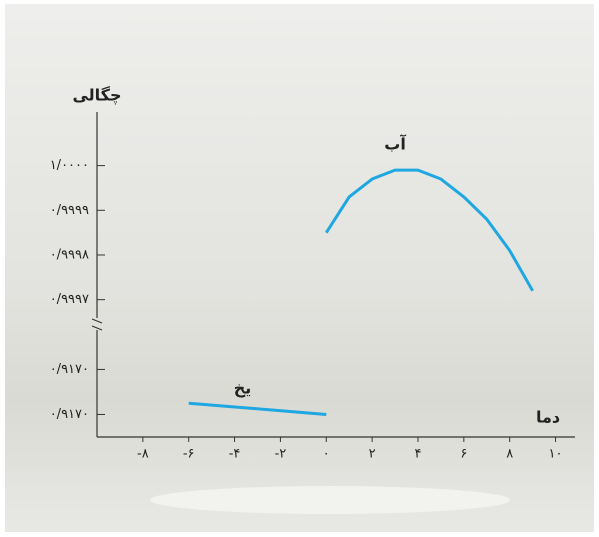 This screenshot has height=537, width=599. I want to click on y-tick-label: ۰/۹۹۹۸, so click(69, 254).